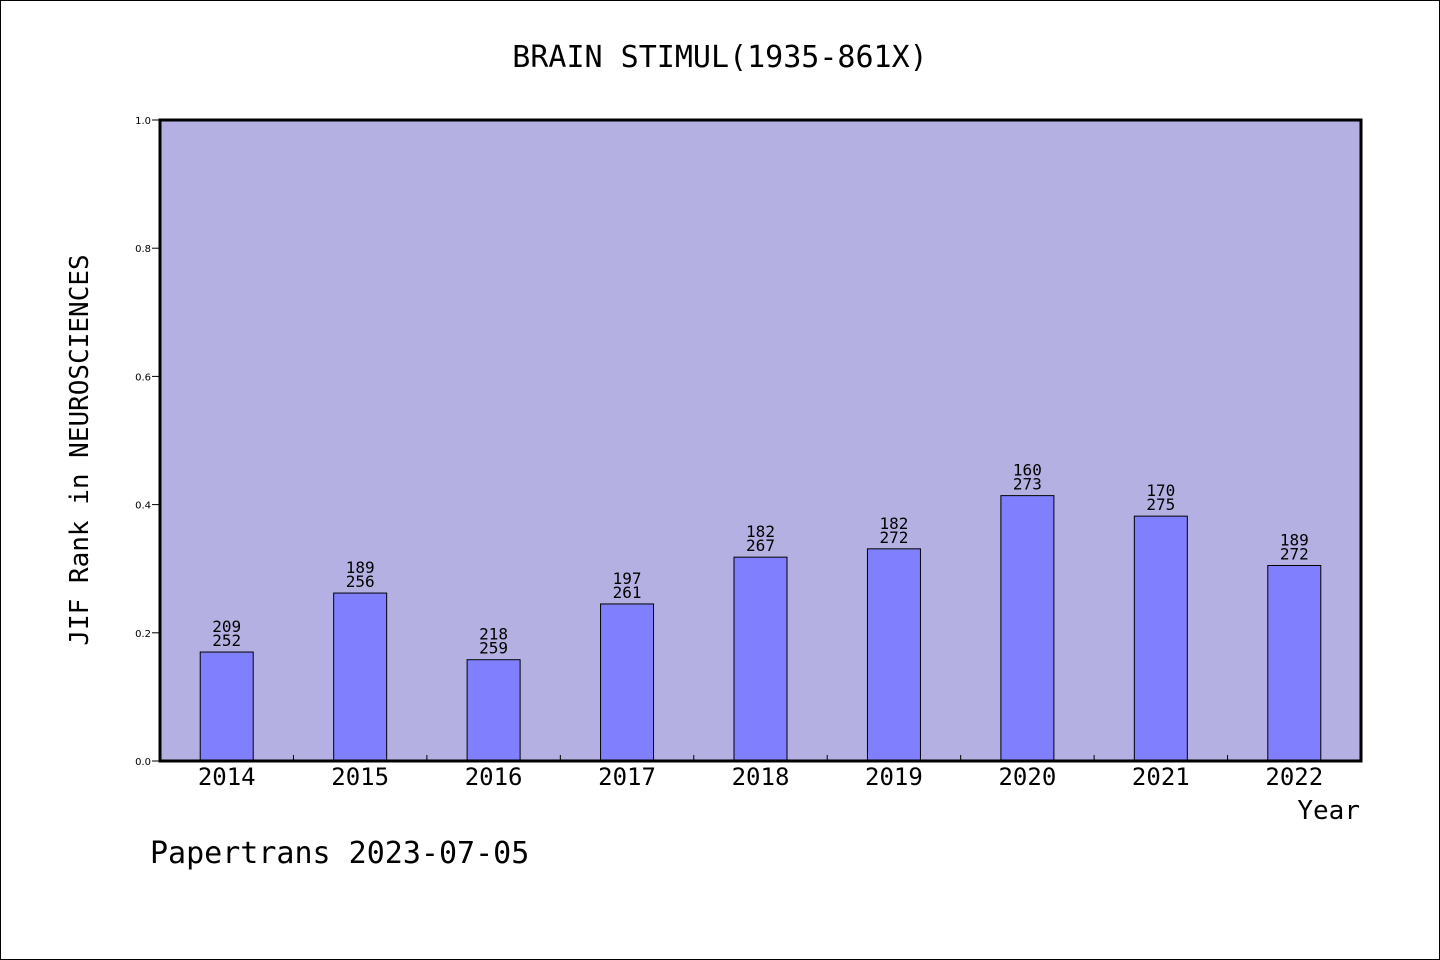 This screenshot has width=1440, height=960. Describe the element at coordinates (627, 578) in the screenshot. I see `bar-rank-label: 197` at that location.